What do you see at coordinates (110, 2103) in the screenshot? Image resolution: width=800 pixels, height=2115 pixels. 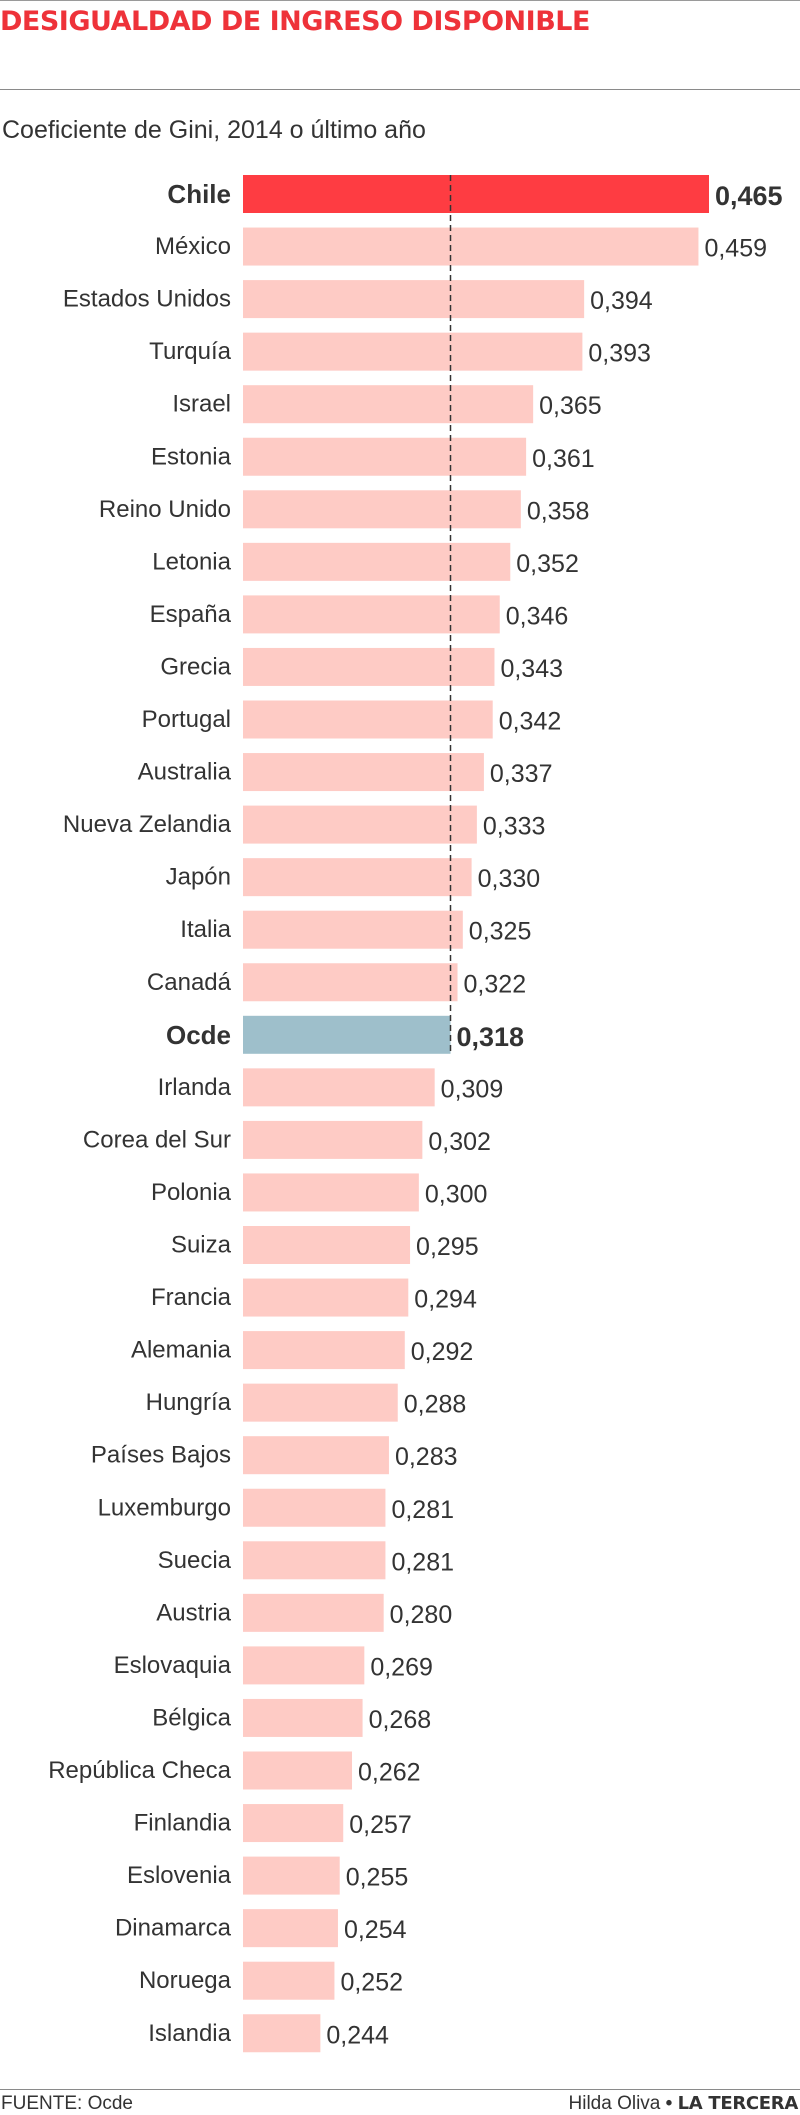 I see `source-value: Ocde` at bounding box center [110, 2103].